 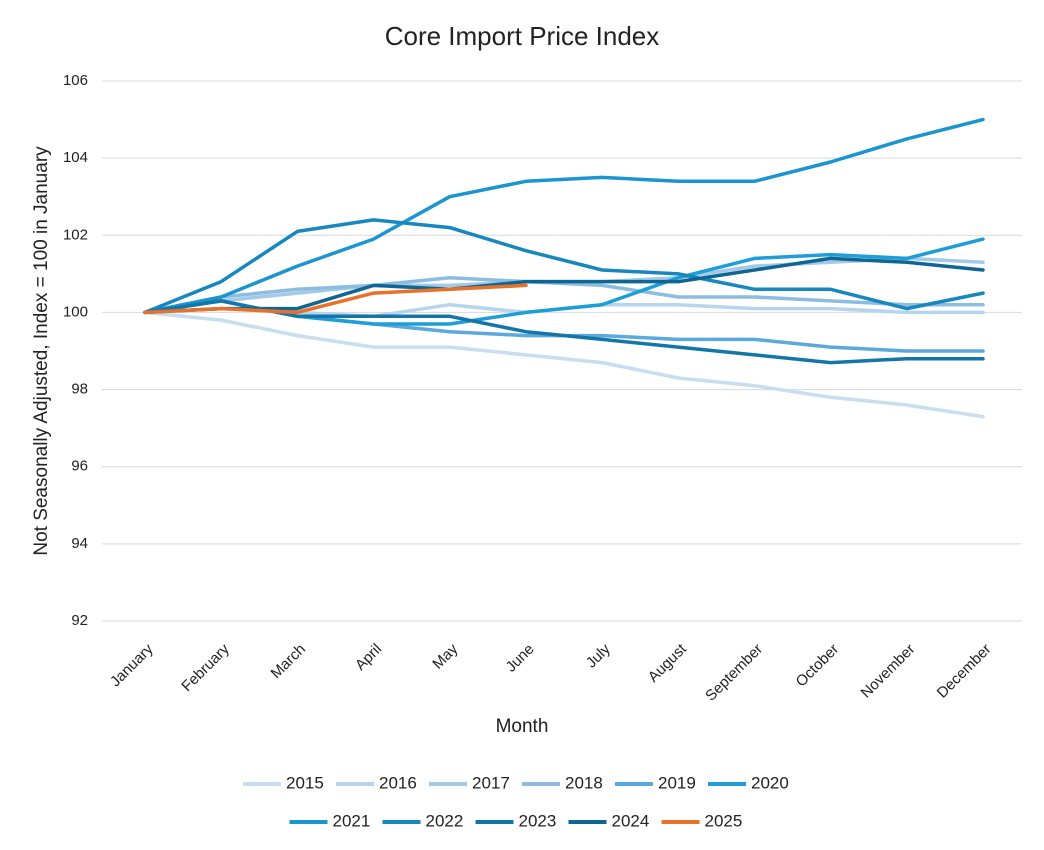 What do you see at coordinates (398, 782) in the screenshot?
I see `legend-label: 2016` at bounding box center [398, 782].